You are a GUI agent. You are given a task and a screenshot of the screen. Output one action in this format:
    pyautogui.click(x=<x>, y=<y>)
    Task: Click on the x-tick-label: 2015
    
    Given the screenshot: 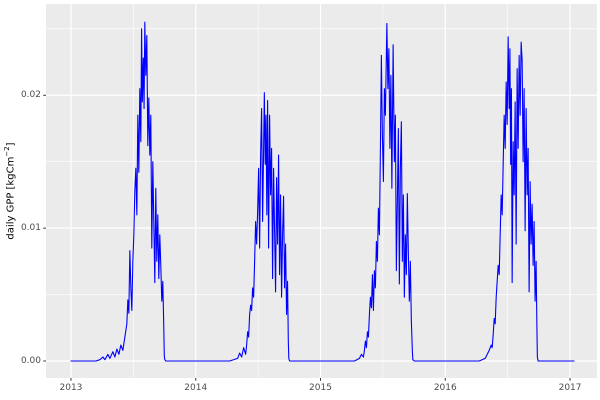 What is the action you would take?
    pyautogui.click(x=320, y=388)
    